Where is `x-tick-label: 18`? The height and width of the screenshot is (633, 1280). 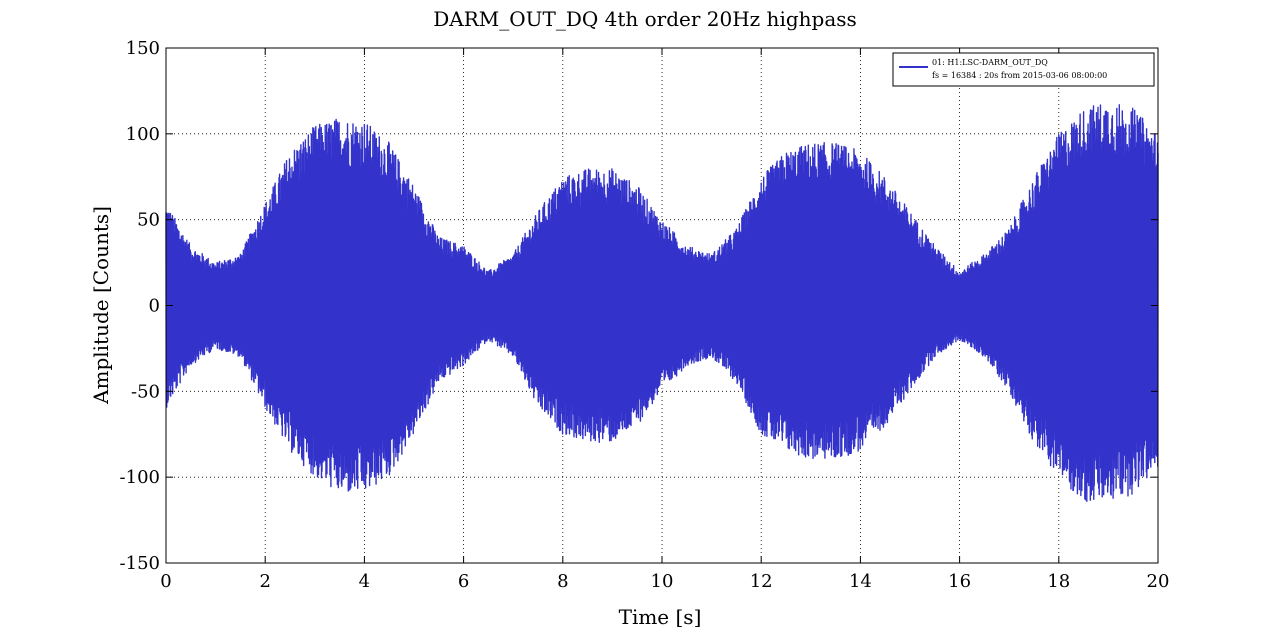
x-tick-label: 18 is located at coordinates (1058, 581).